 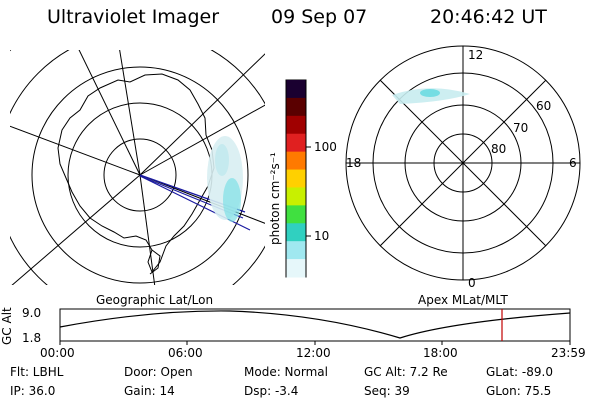 I want to click on antarctica-coastline, so click(x=136, y=173).